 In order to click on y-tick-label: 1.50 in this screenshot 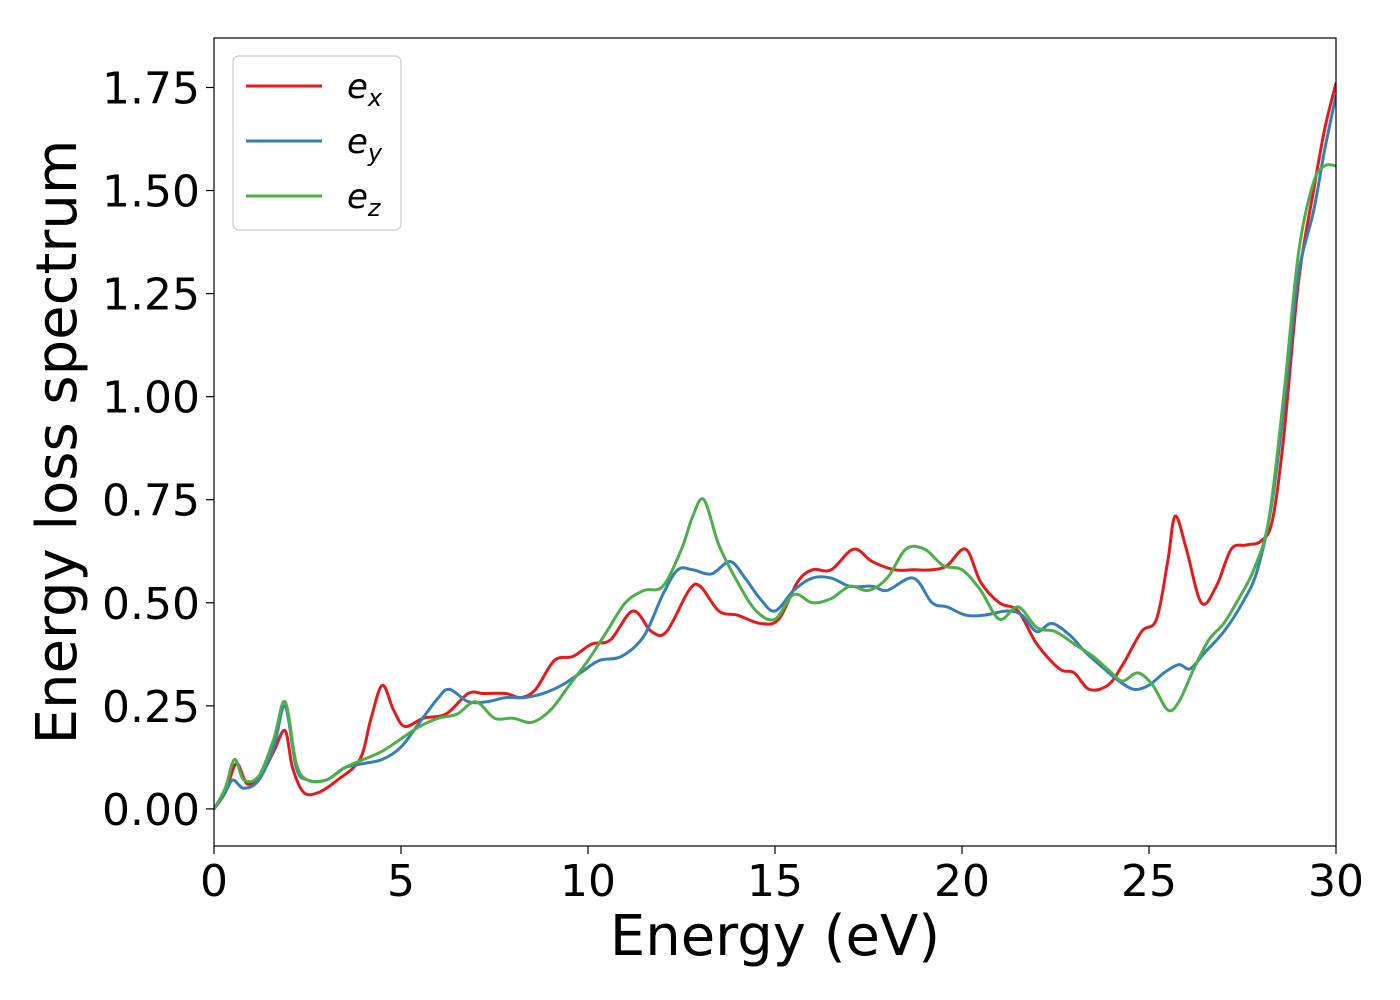, I will do `click(151, 192)`.